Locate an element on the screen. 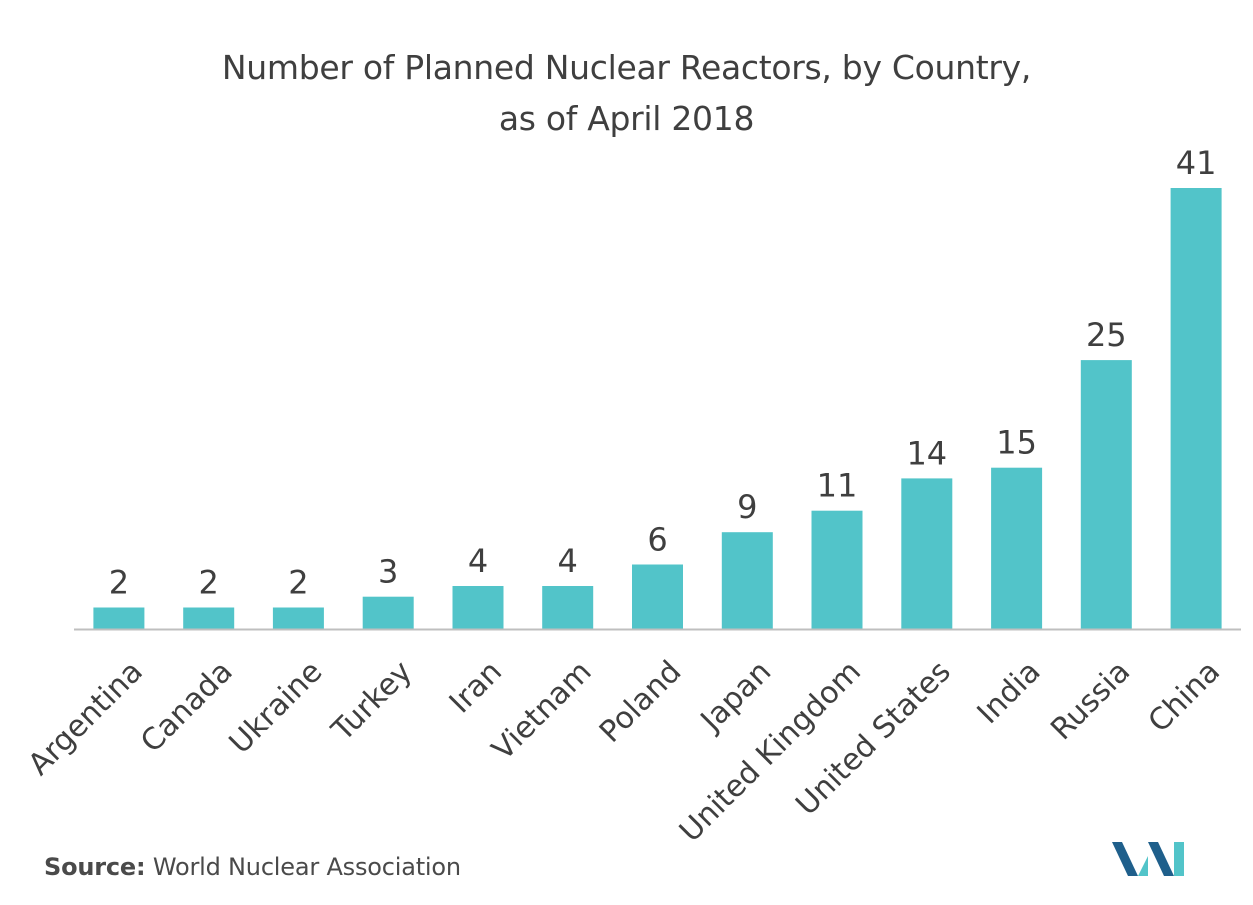  category-label: Iran is located at coordinates (476, 687).